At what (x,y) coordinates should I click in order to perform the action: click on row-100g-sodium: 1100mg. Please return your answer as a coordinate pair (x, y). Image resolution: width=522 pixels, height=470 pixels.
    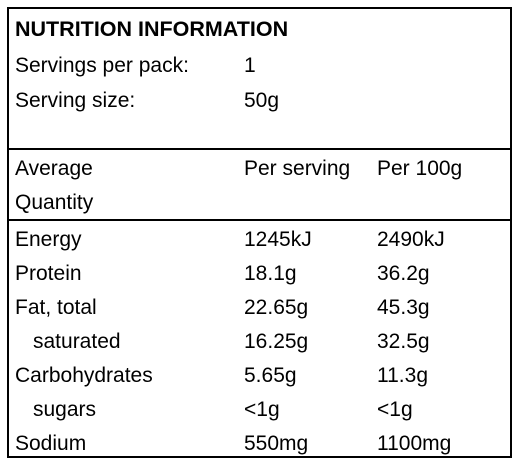
    Looking at the image, I should click on (414, 443).